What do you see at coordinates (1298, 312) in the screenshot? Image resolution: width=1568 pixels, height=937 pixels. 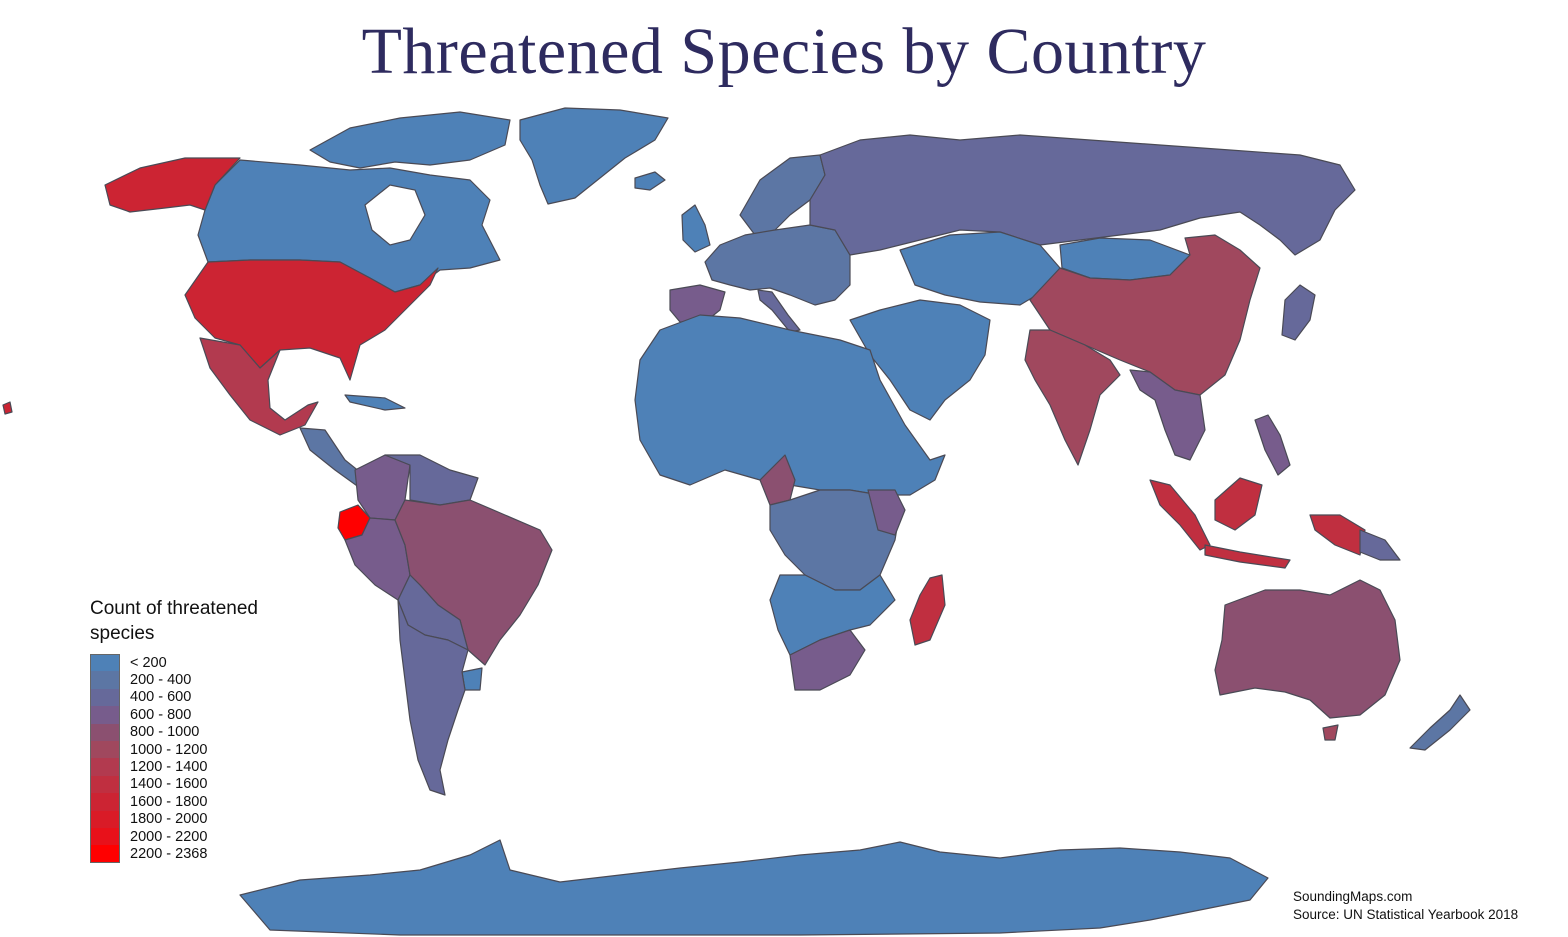 I see `region-japan` at bounding box center [1298, 312].